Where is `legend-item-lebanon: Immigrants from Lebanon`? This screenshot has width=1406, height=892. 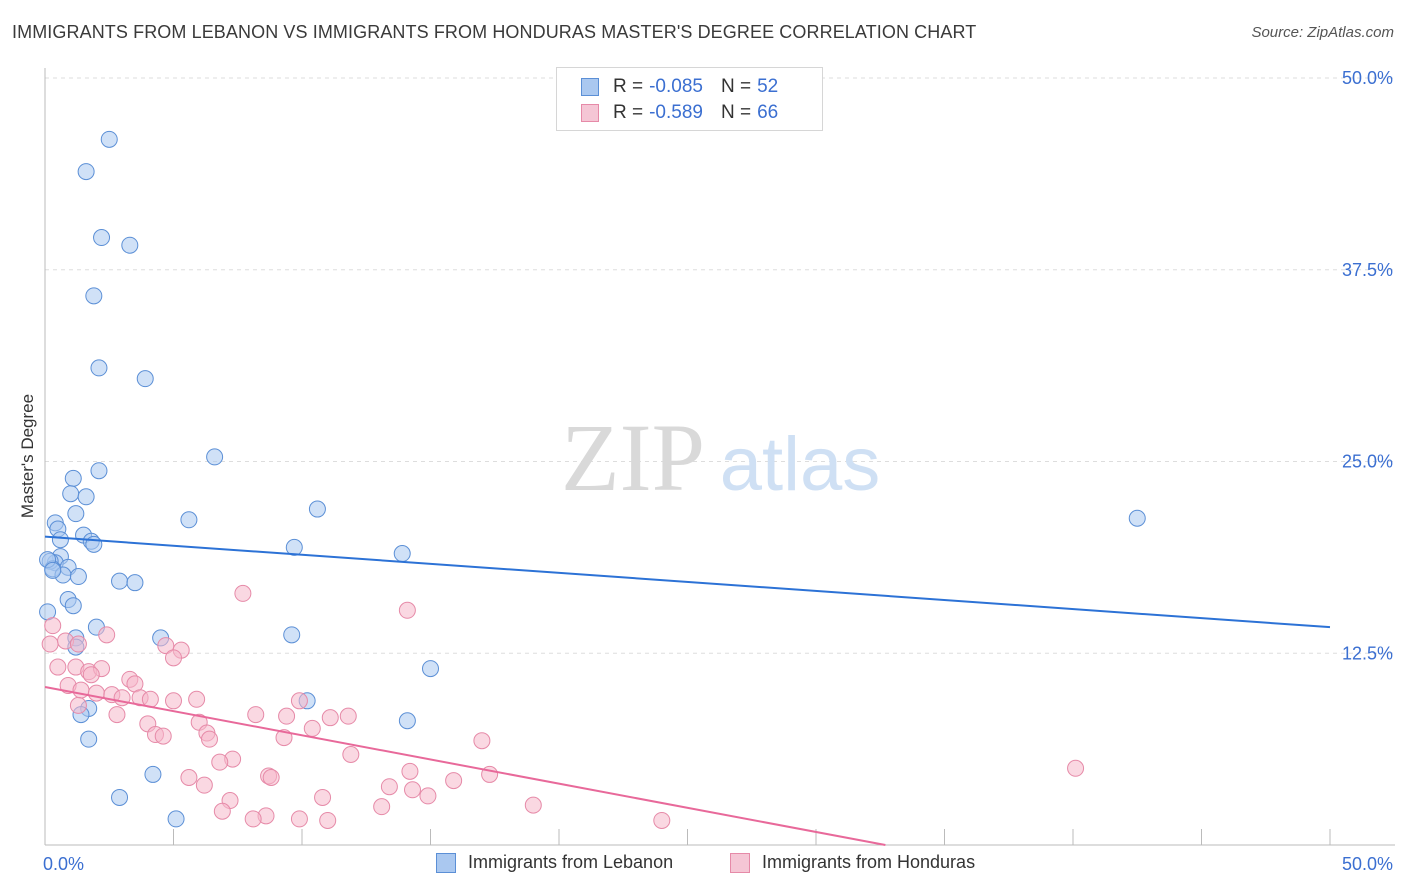
legend-item-lebanon: Immigrants from Lebanon is located at coordinates (554, 862).